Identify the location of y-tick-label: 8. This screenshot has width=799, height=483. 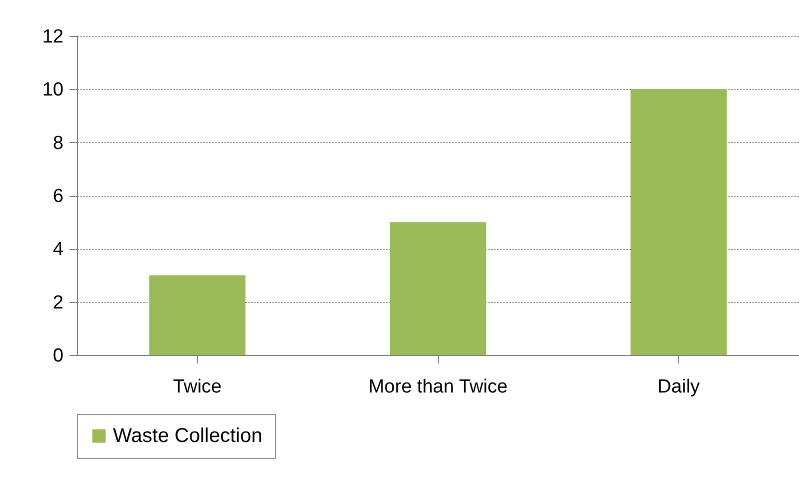
(58, 143).